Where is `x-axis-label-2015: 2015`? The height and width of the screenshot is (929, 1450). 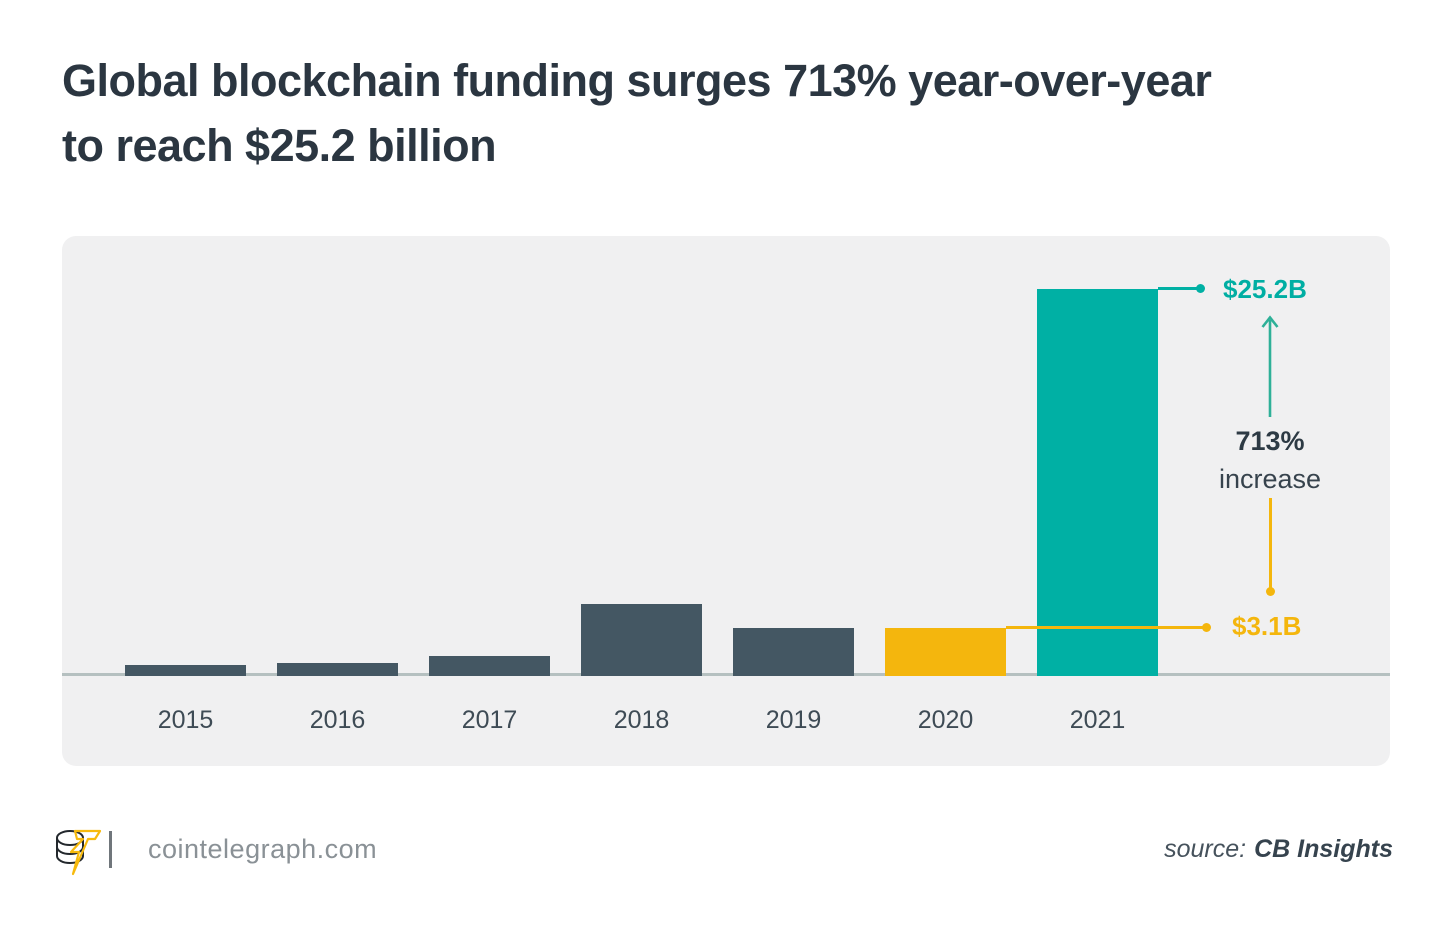
x-axis-label-2015: 2015 is located at coordinates (185, 720).